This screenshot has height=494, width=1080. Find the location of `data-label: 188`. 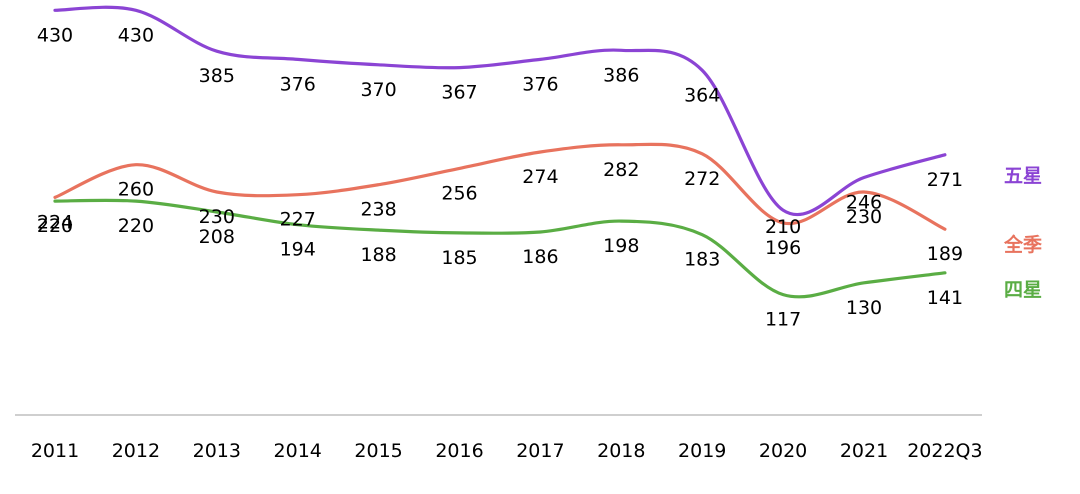

data-label: 188 is located at coordinates (378, 255).